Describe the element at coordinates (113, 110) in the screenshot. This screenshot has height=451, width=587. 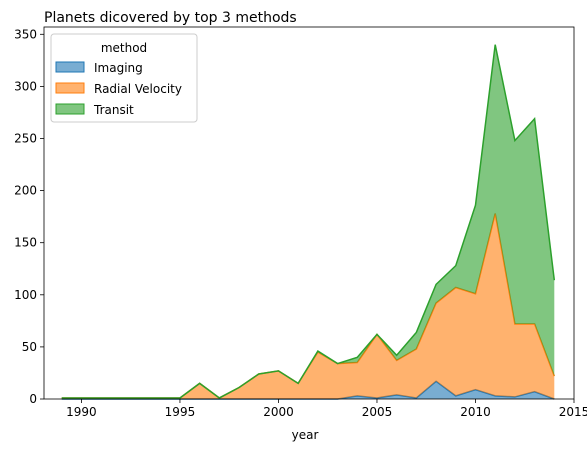
I see `legend-label-transit: Transit` at that location.